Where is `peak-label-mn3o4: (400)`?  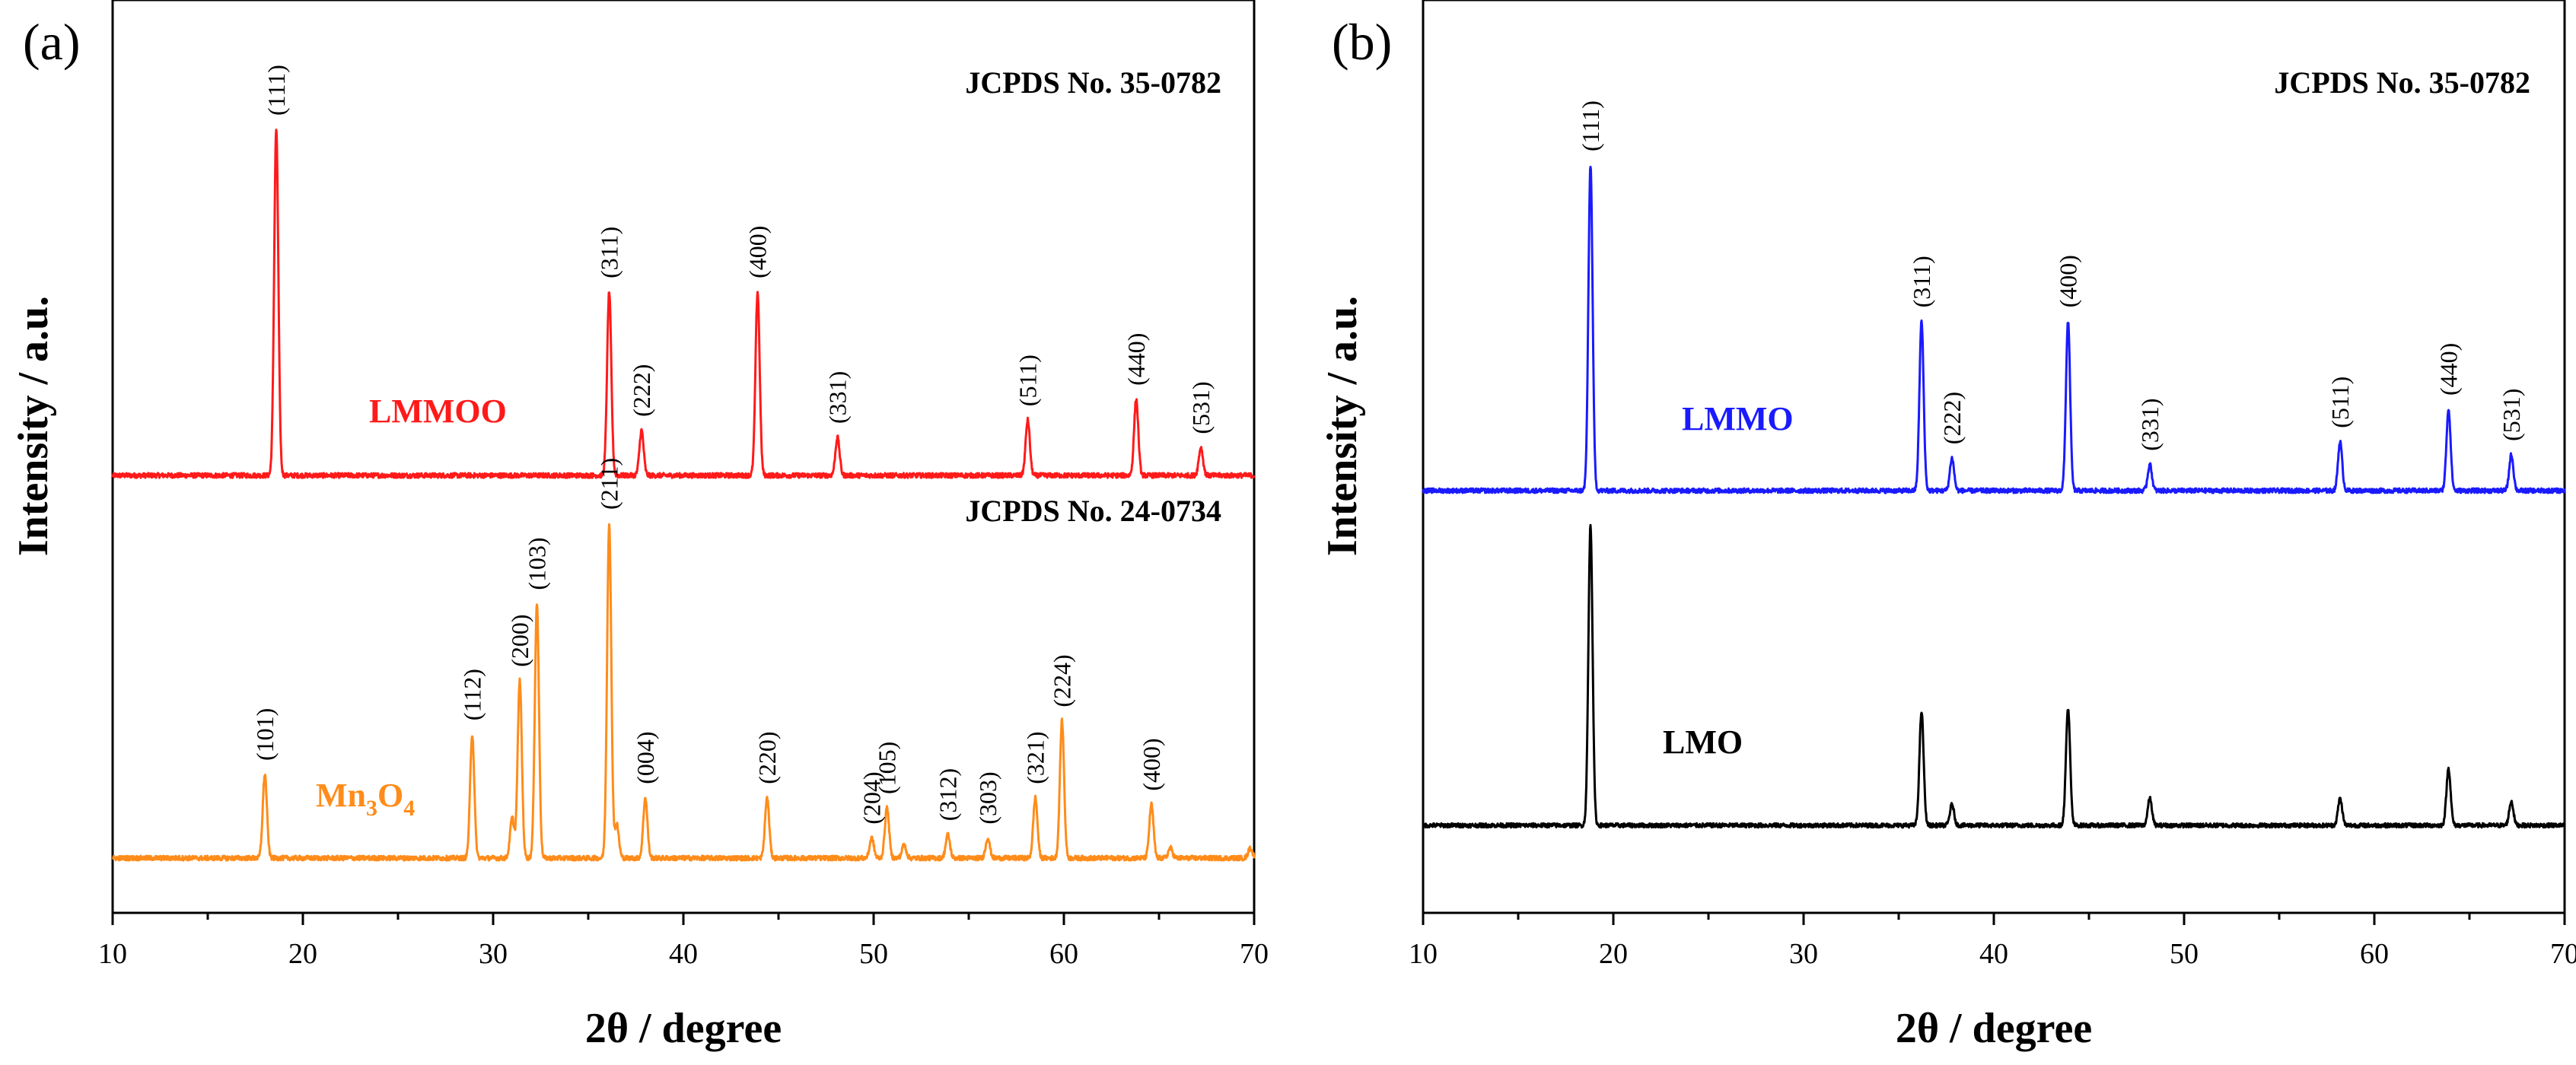
peak-label-mn3o4: (400) is located at coordinates (1151, 764).